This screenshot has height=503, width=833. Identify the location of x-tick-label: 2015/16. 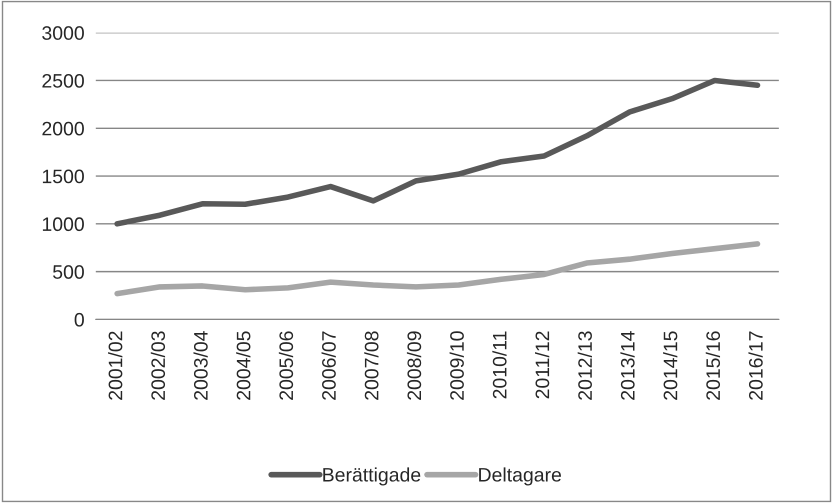
(713, 365).